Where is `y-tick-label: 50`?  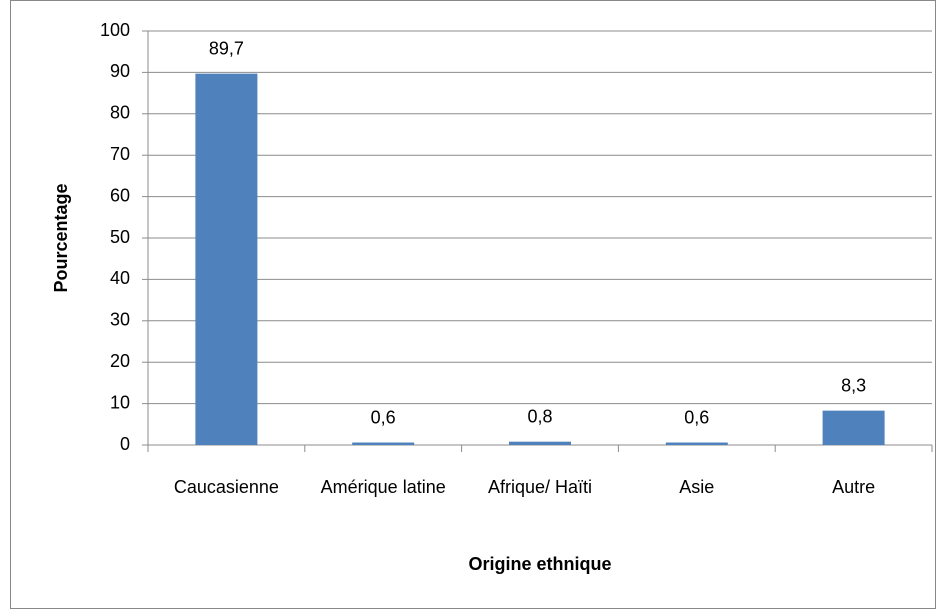 y-tick-label: 50 is located at coordinates (120, 237).